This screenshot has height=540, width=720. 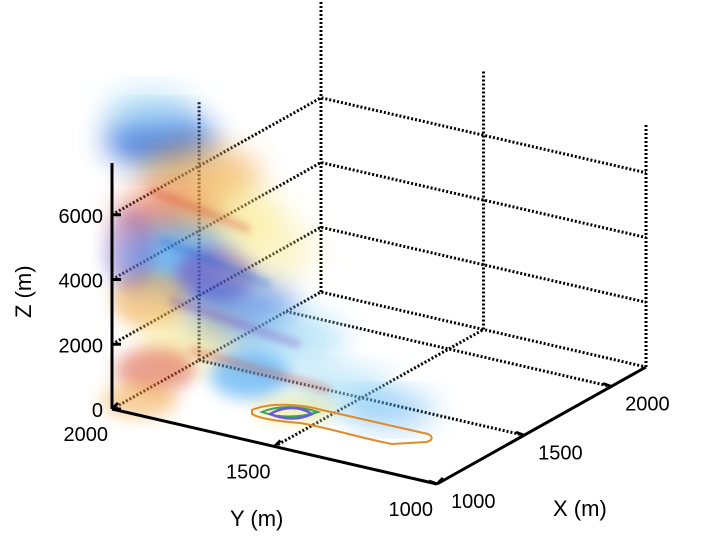 What do you see at coordinates (291, 413) in the screenshot?
I see `contour-inner` at bounding box center [291, 413].